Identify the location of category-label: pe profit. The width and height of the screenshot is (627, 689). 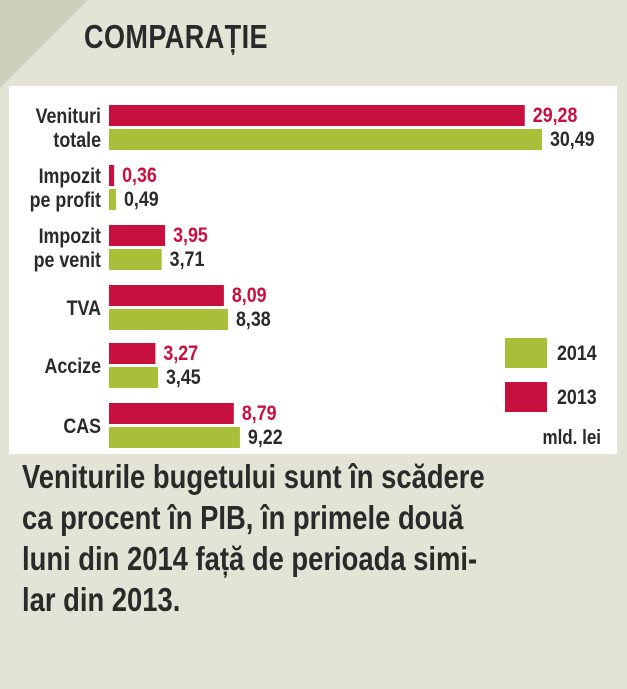
(66, 201).